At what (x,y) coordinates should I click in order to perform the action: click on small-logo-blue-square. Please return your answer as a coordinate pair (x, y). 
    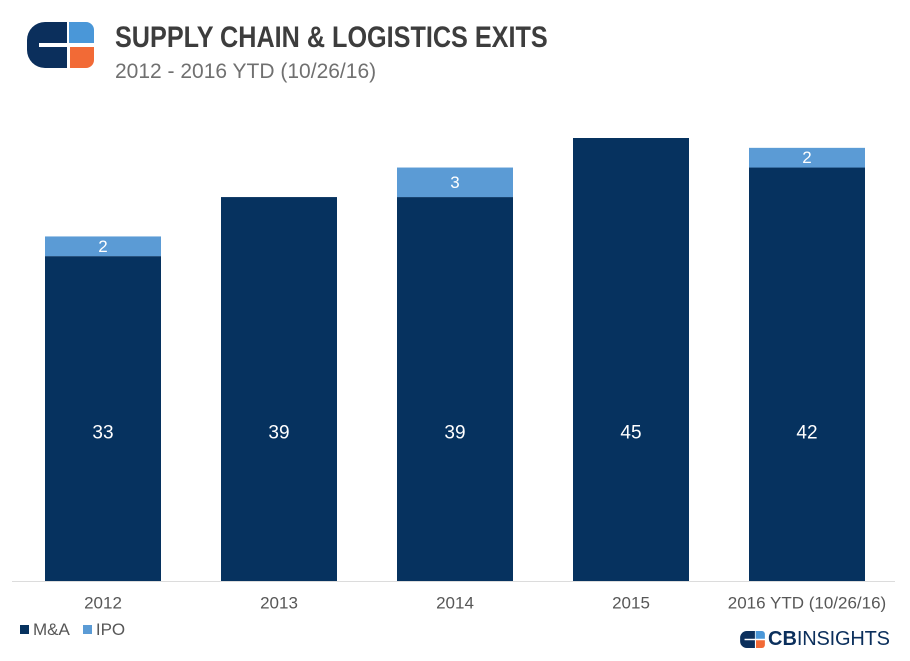
    Looking at the image, I should click on (760, 634).